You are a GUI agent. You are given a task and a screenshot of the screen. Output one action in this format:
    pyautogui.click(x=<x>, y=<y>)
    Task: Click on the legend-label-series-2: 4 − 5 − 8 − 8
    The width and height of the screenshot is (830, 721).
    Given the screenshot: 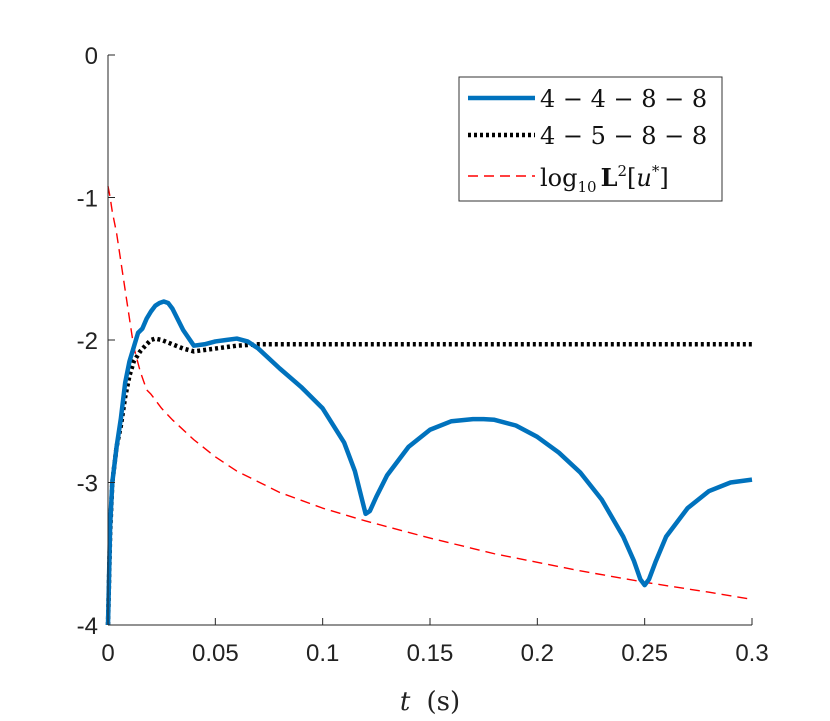 What is the action you would take?
    pyautogui.click(x=623, y=136)
    